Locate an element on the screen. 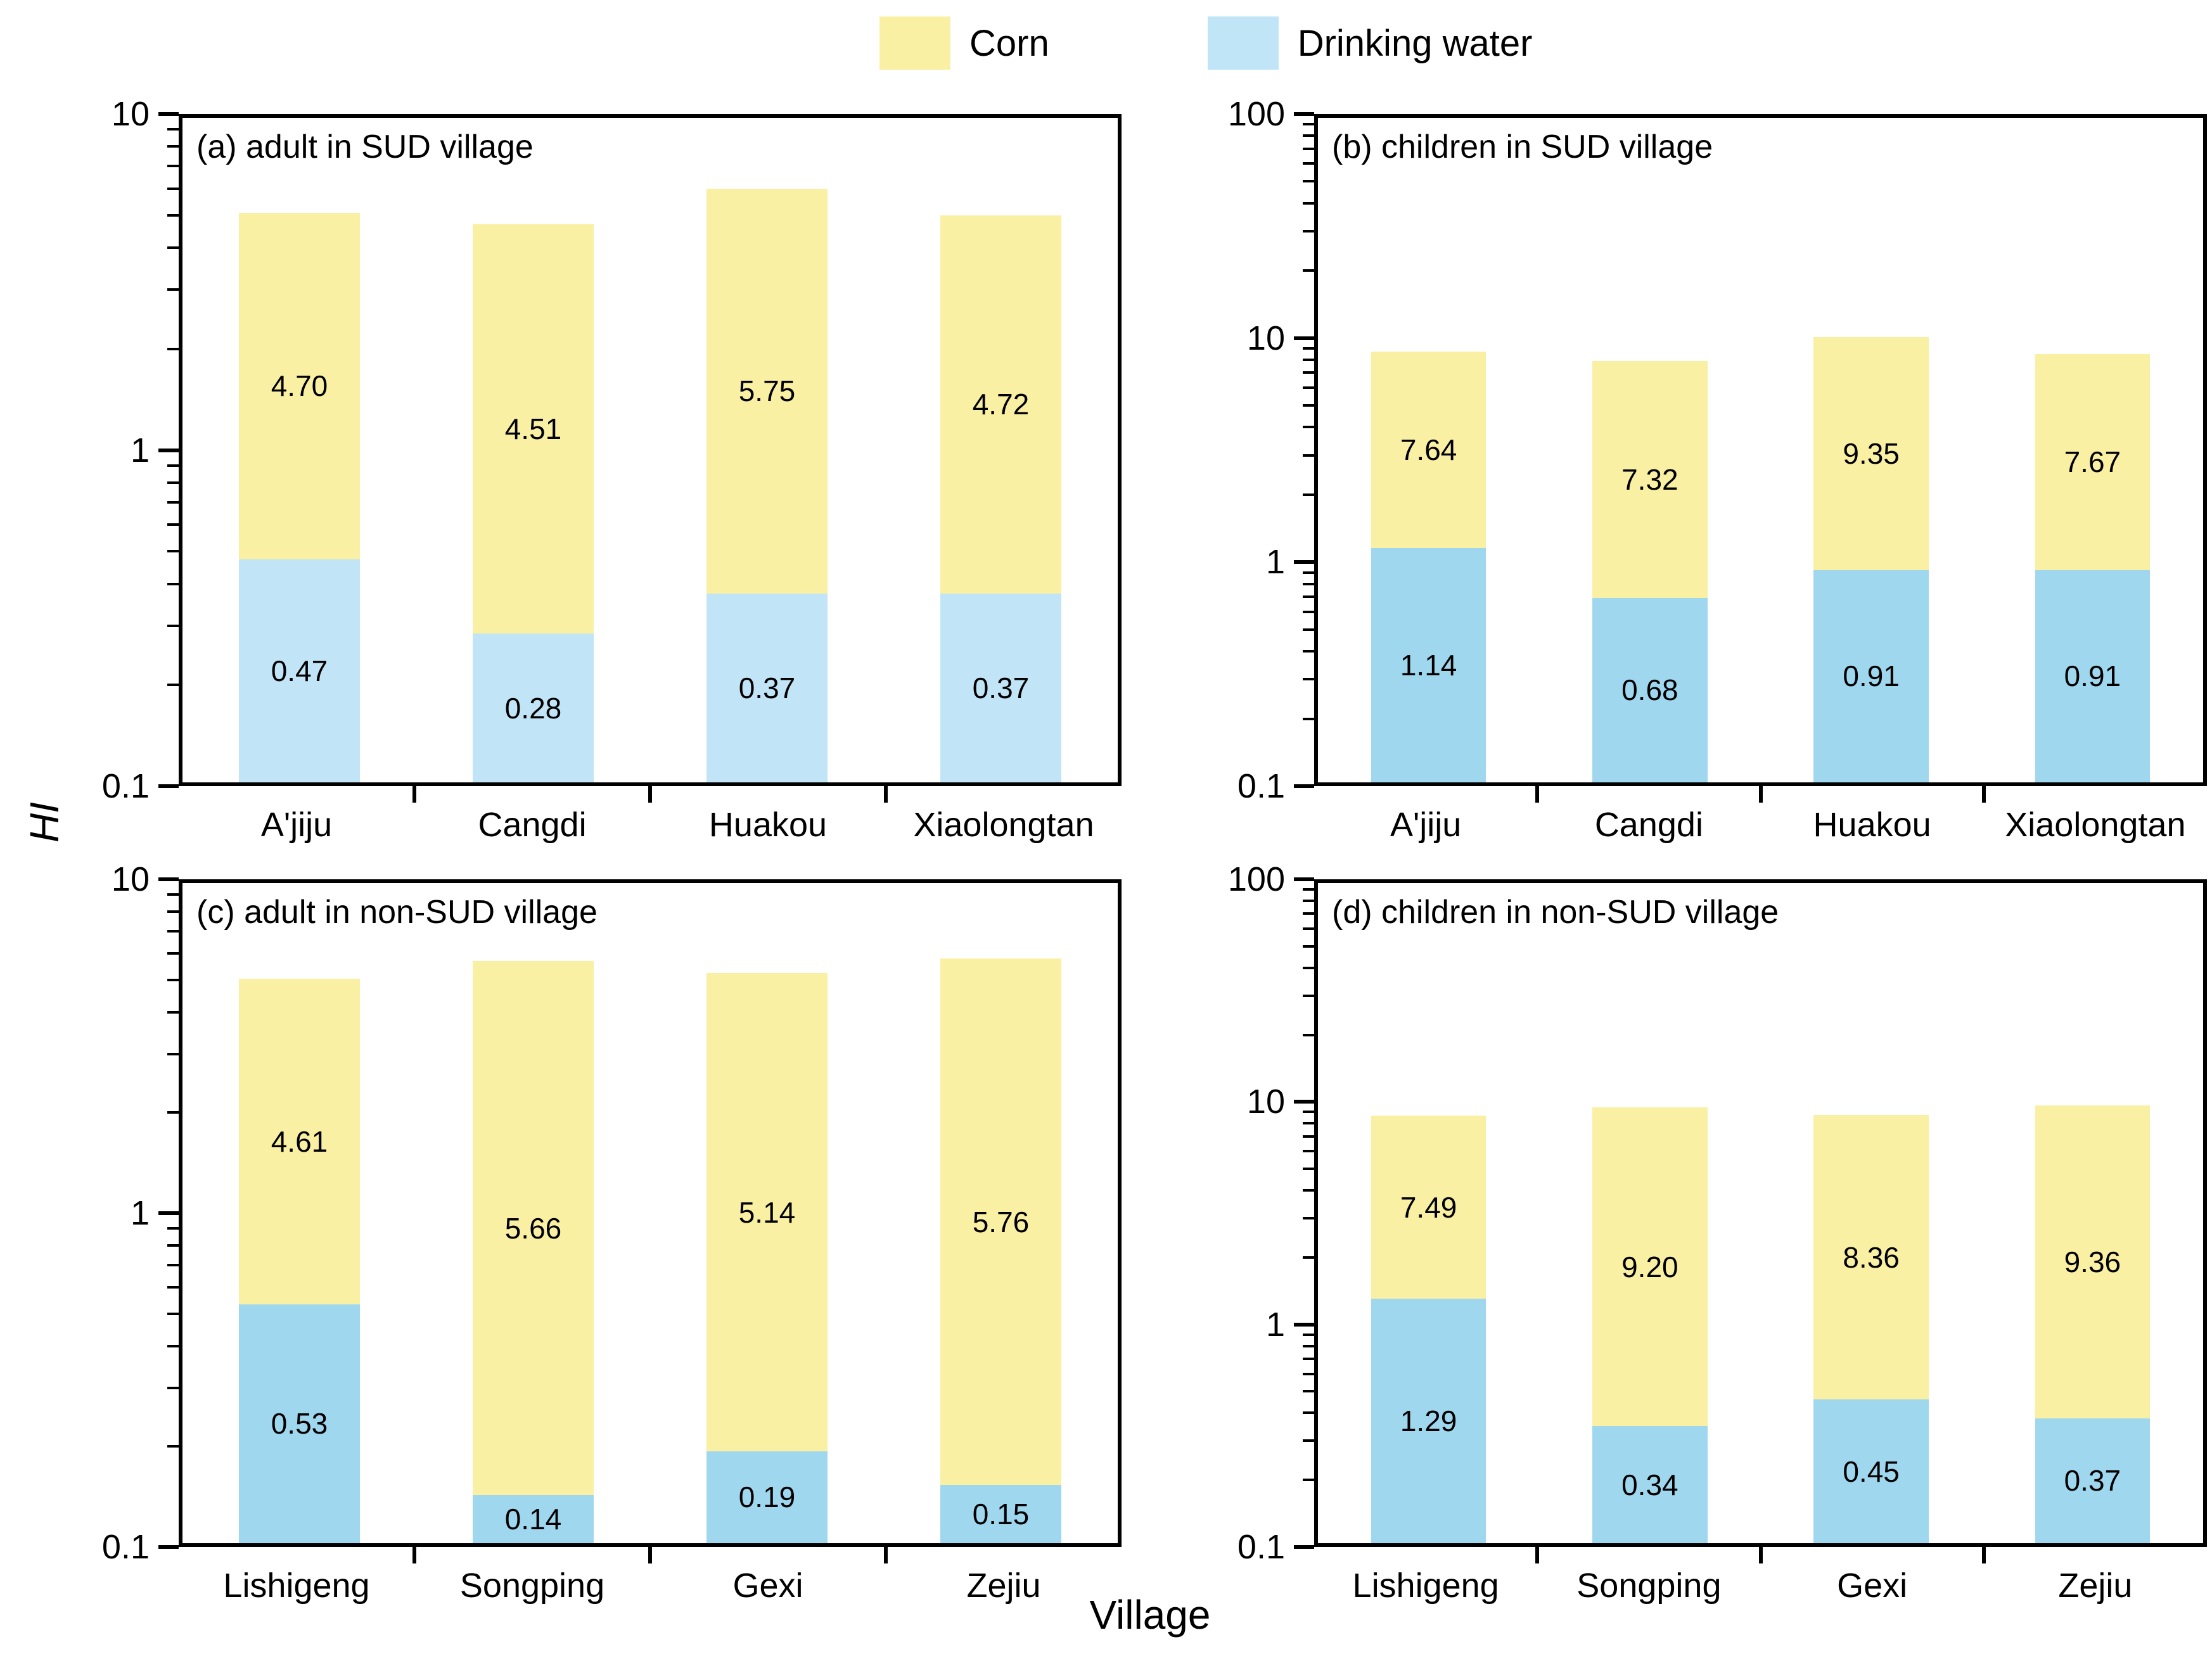 The width and height of the screenshot is (2212, 1668). corn-value-label: 5.76 is located at coordinates (1001, 1221).